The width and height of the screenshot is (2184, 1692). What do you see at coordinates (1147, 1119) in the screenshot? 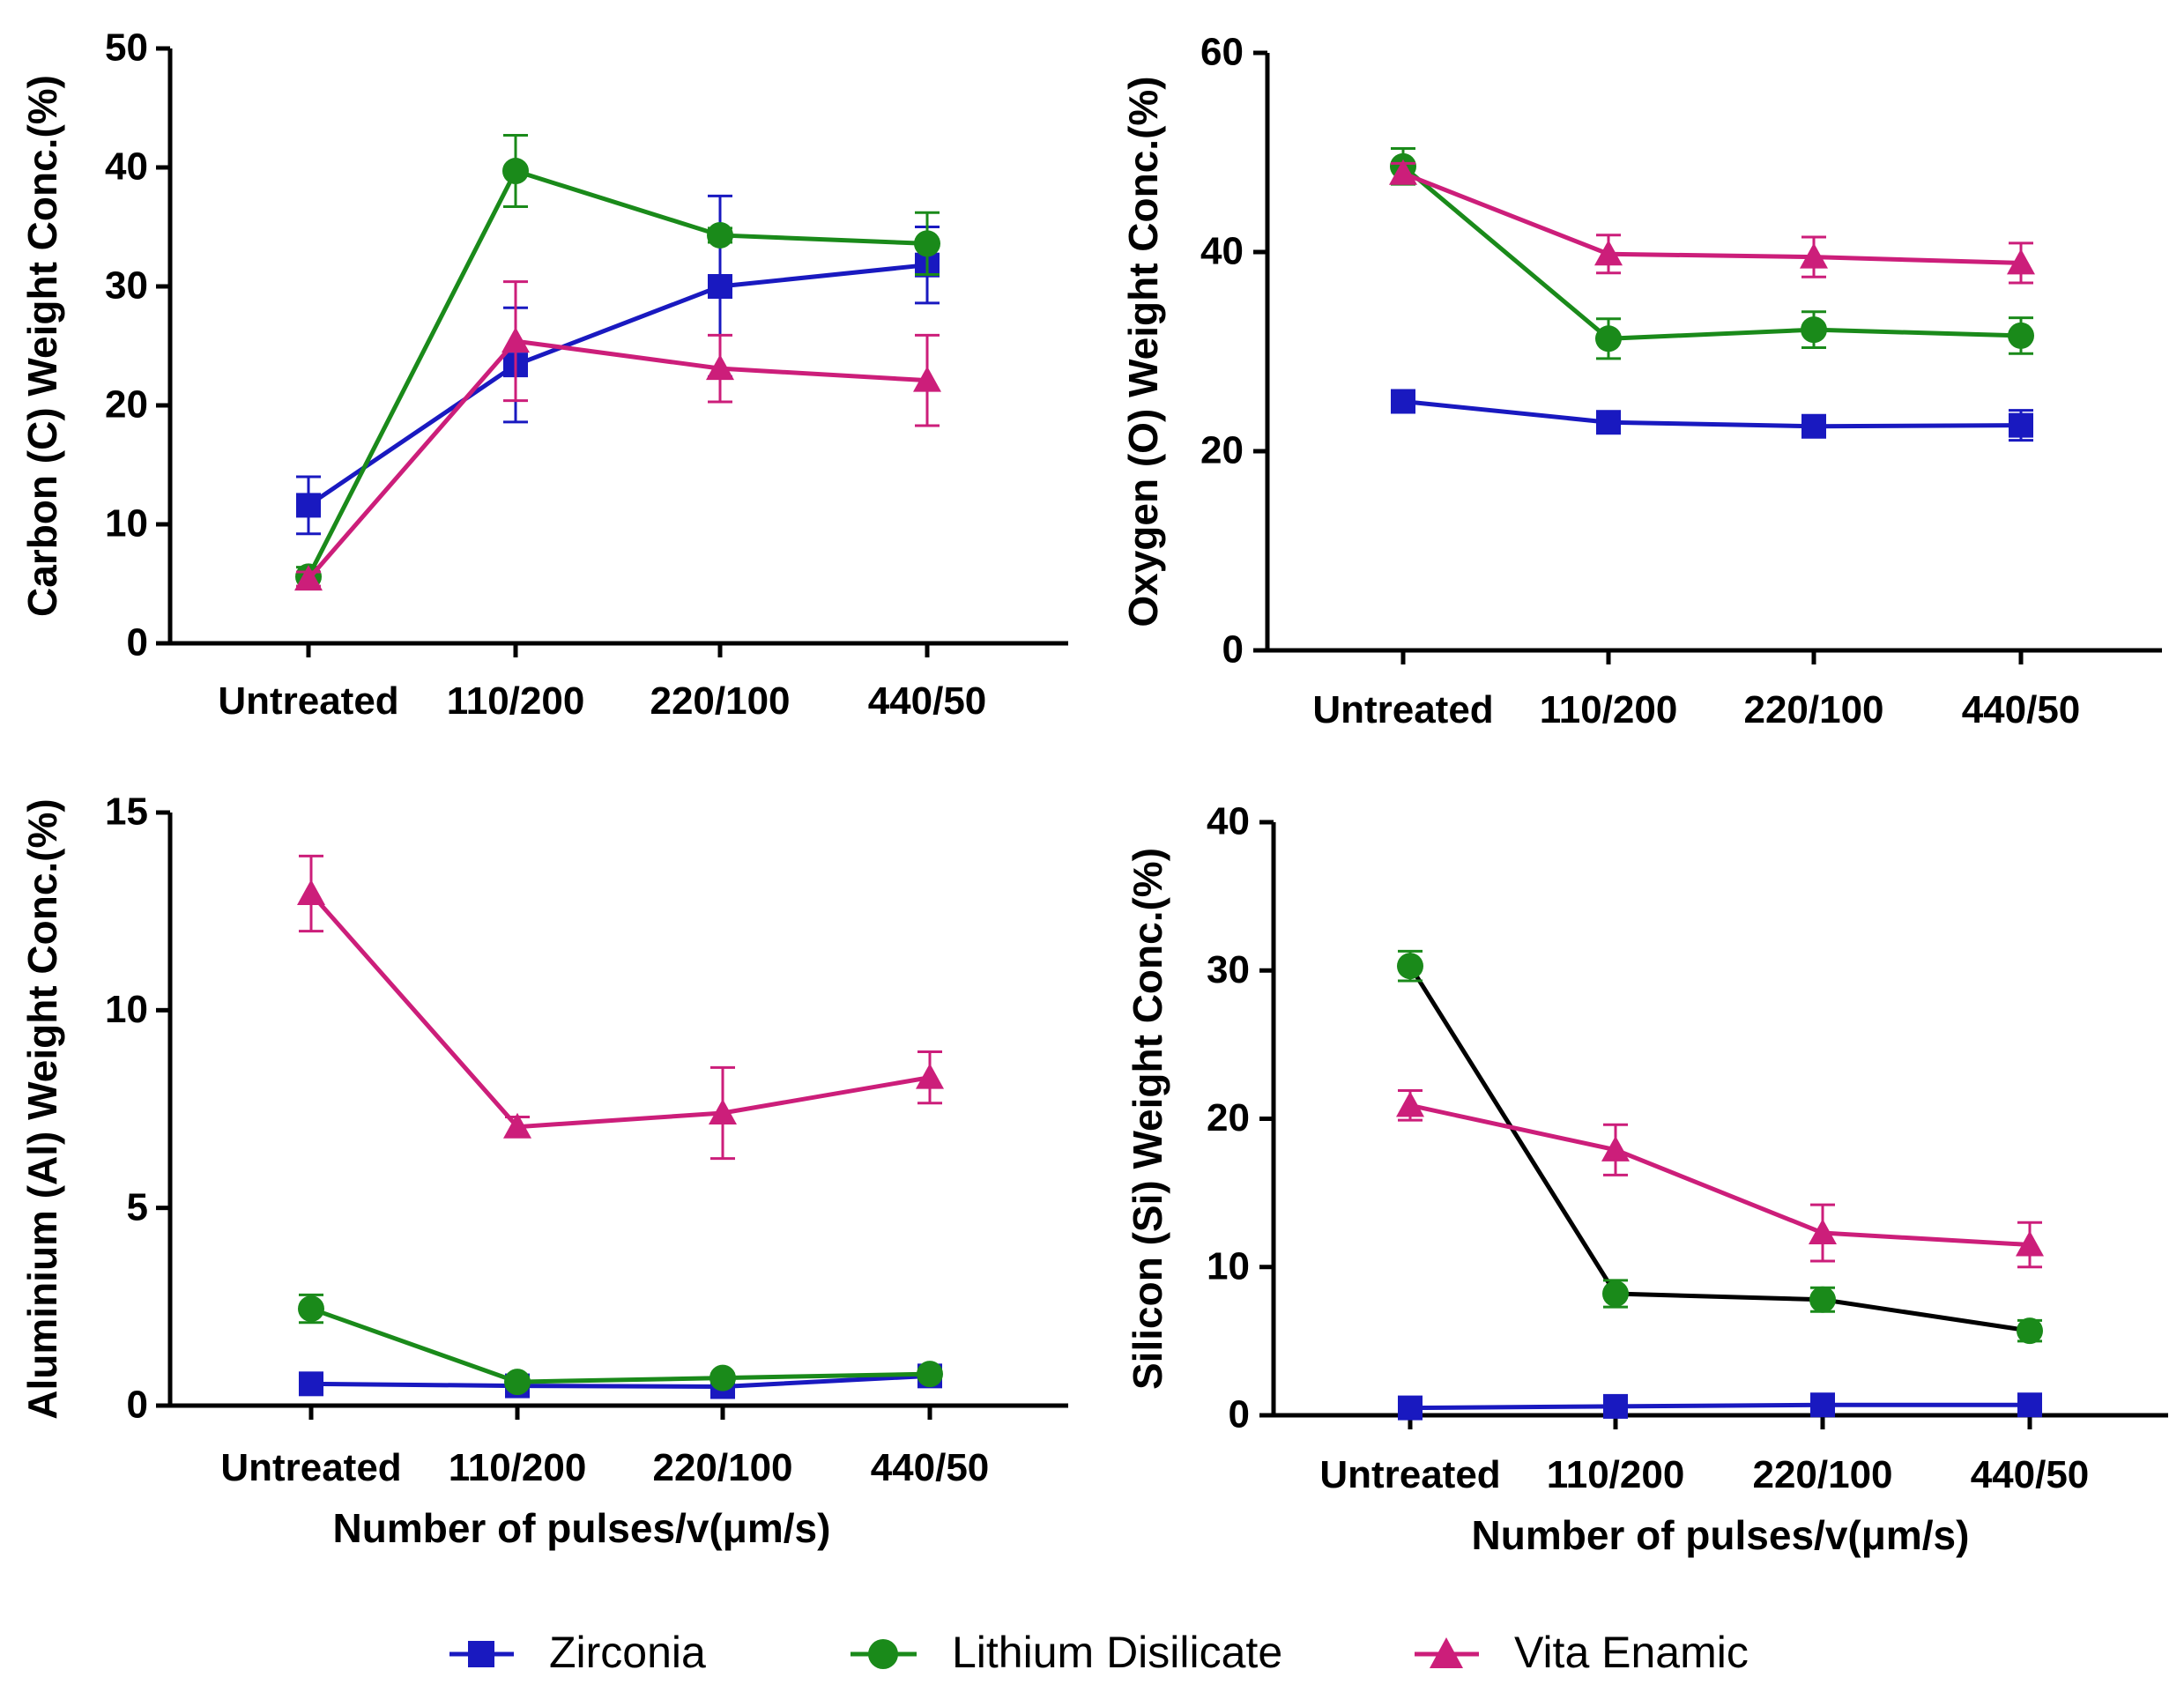
I see `y-axis-title: Silicon (Si) Weight Conc.(%)` at bounding box center [1147, 1119].